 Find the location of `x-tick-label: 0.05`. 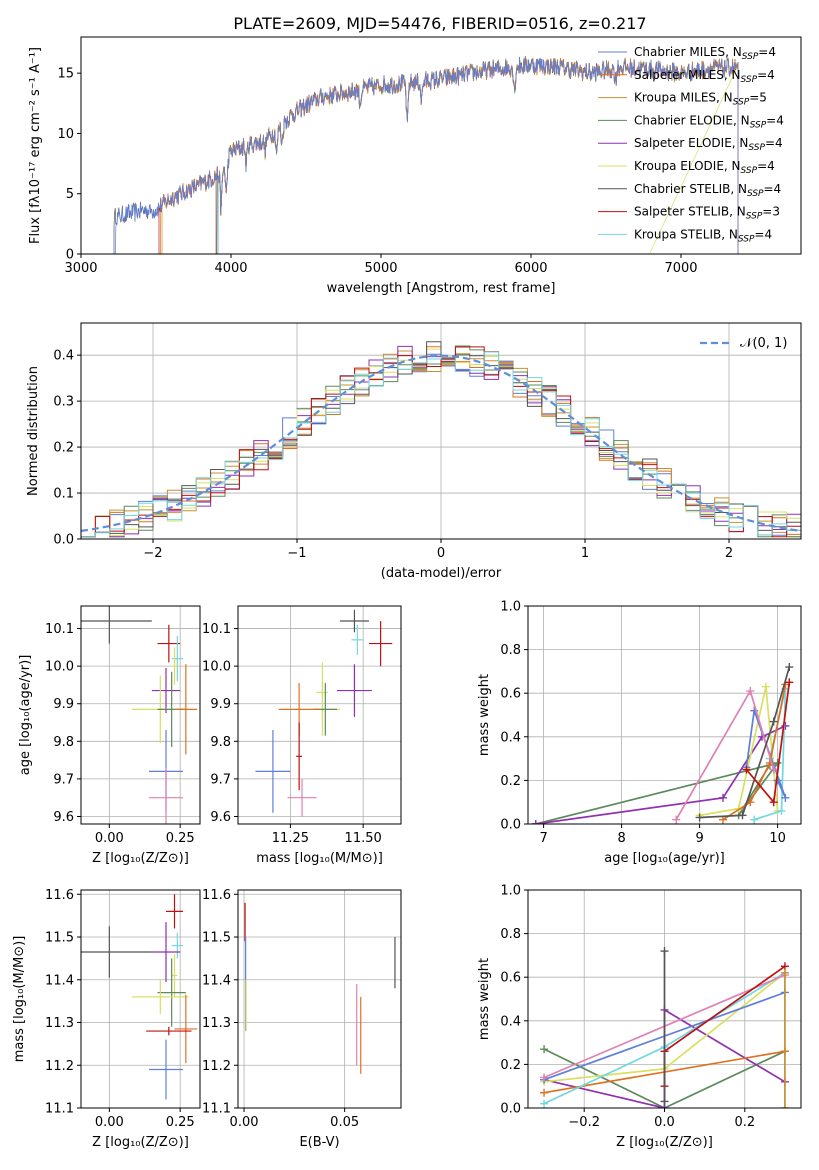

x-tick-label: 0.05 is located at coordinates (344, 1122).